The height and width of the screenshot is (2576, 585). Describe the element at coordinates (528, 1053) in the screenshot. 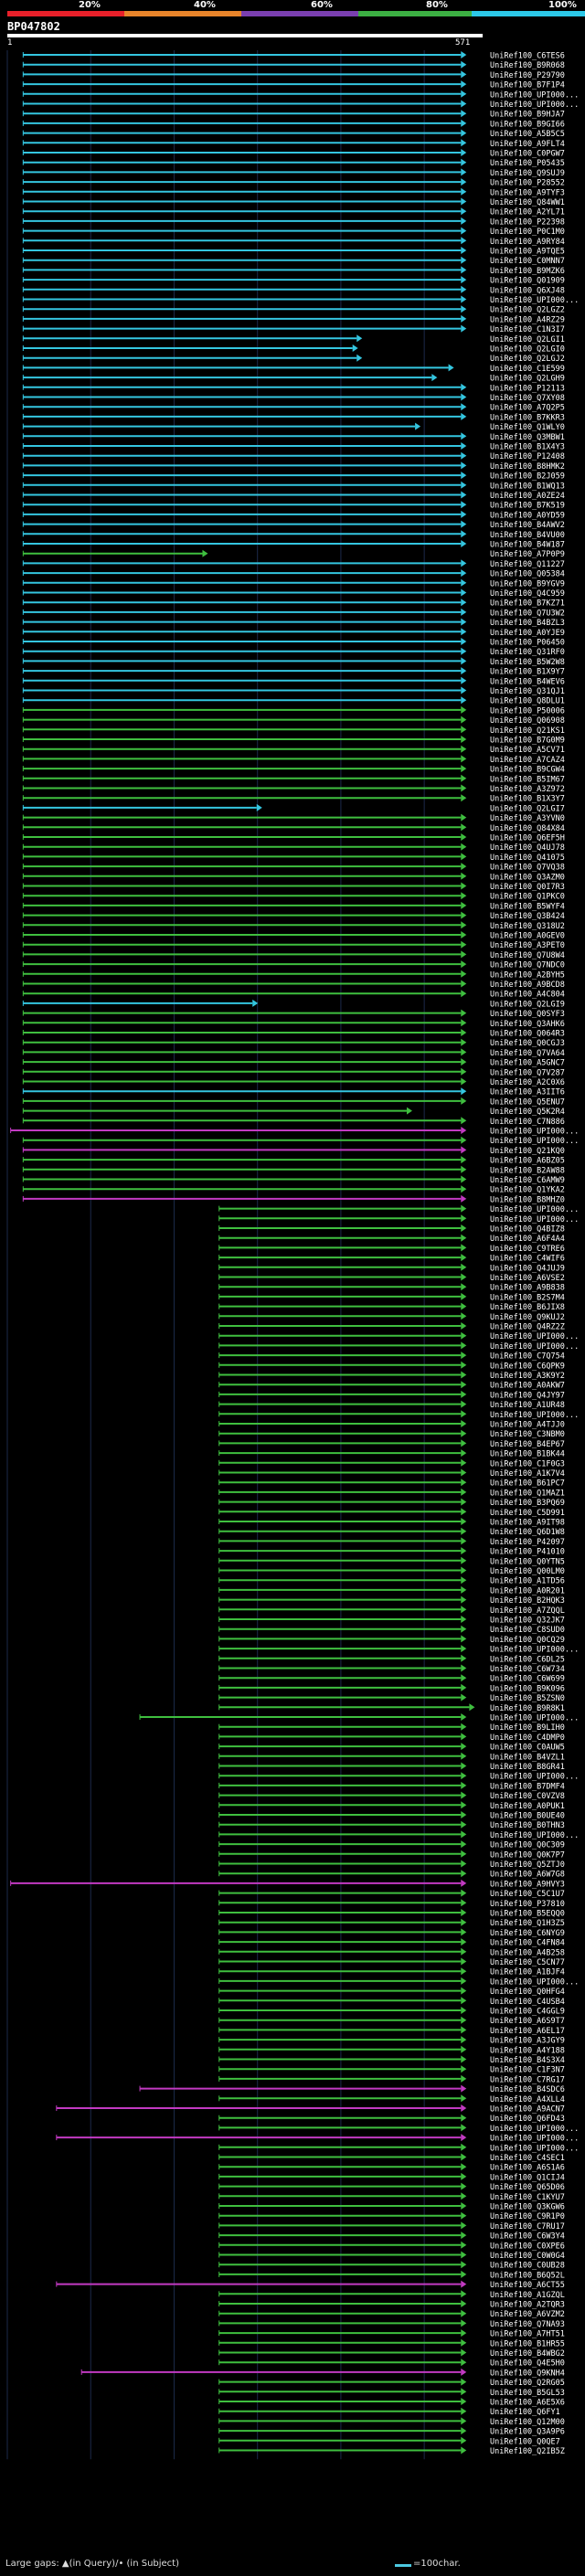

I see `hit-label: UniRef100_Q7VA64` at that location.